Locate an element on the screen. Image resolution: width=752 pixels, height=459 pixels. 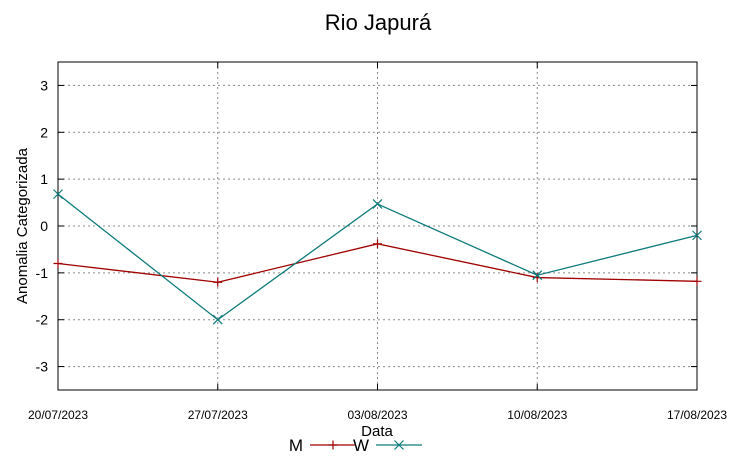
x-tick-label: 20/07/2023 is located at coordinates (58, 415).